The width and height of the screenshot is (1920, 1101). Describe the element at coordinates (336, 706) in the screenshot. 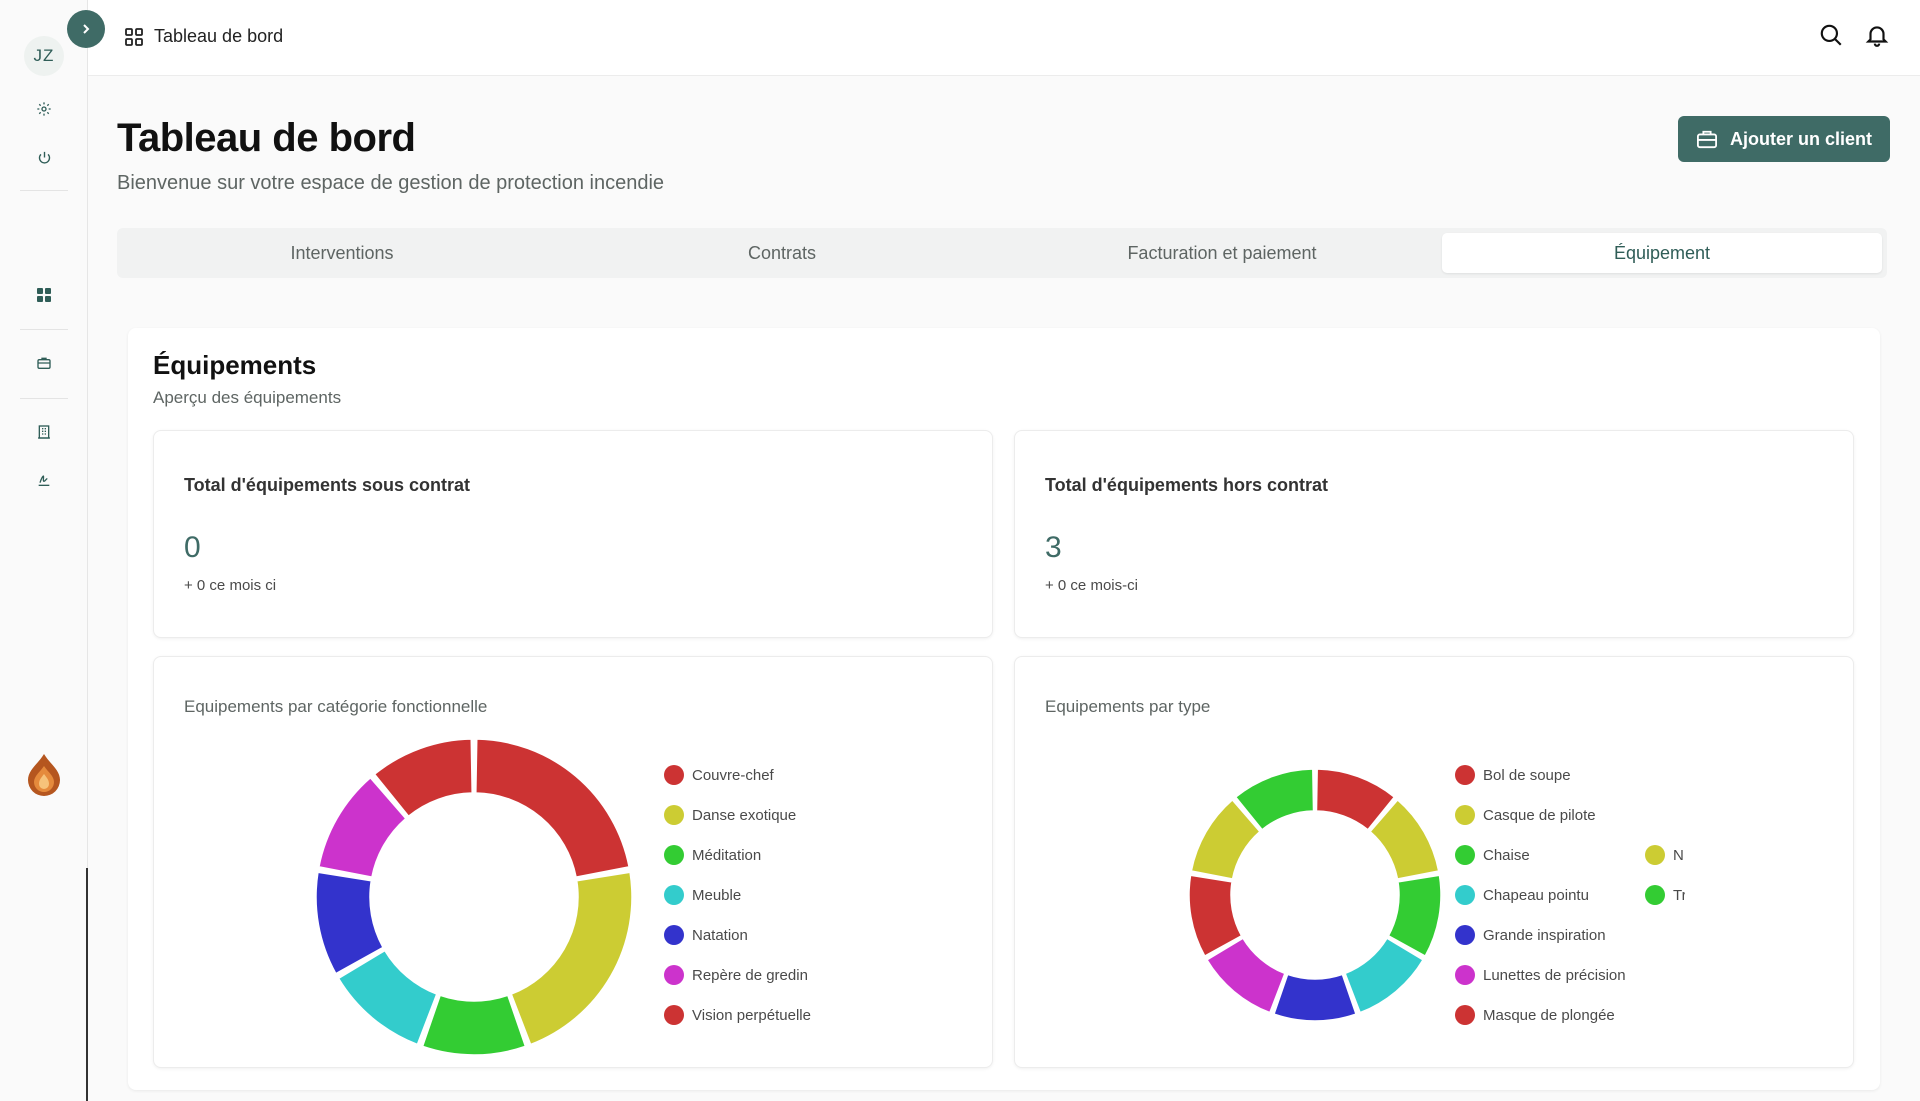

I see `chart-title: Equipements par catégorie fonctionnelle` at that location.